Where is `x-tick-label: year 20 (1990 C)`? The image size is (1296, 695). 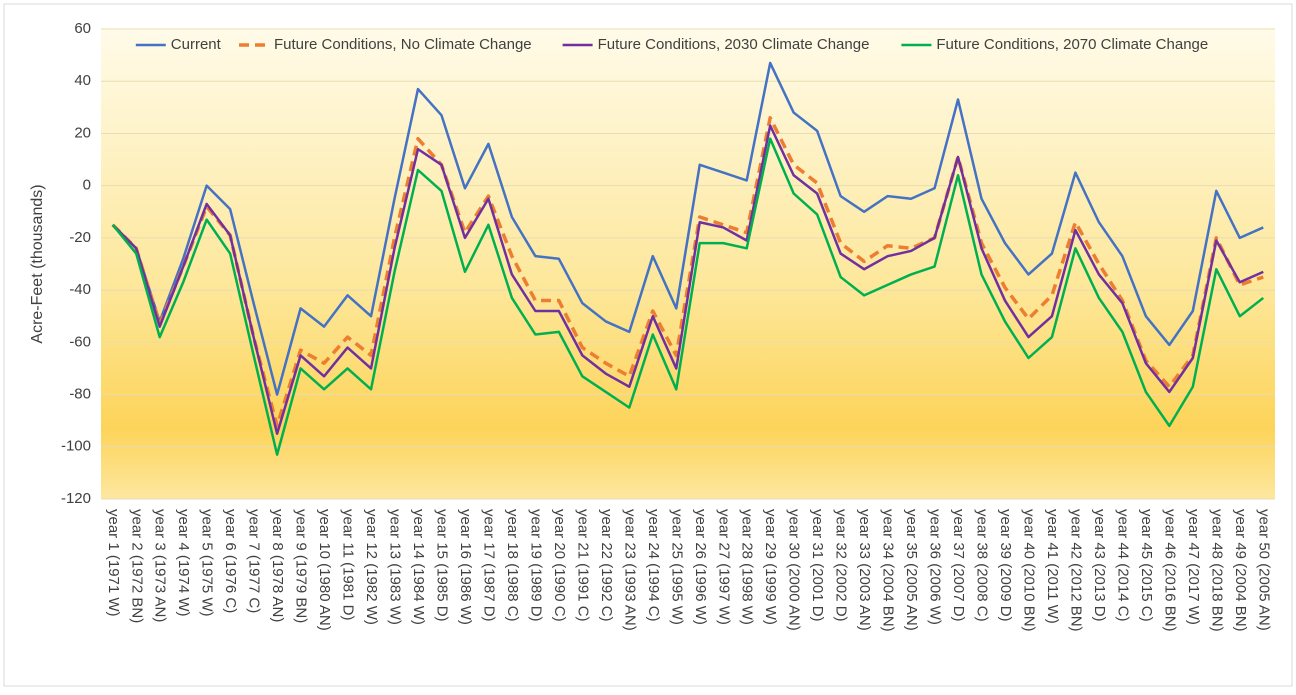
x-tick-label: year 20 (1990 C) is located at coordinates (559, 565).